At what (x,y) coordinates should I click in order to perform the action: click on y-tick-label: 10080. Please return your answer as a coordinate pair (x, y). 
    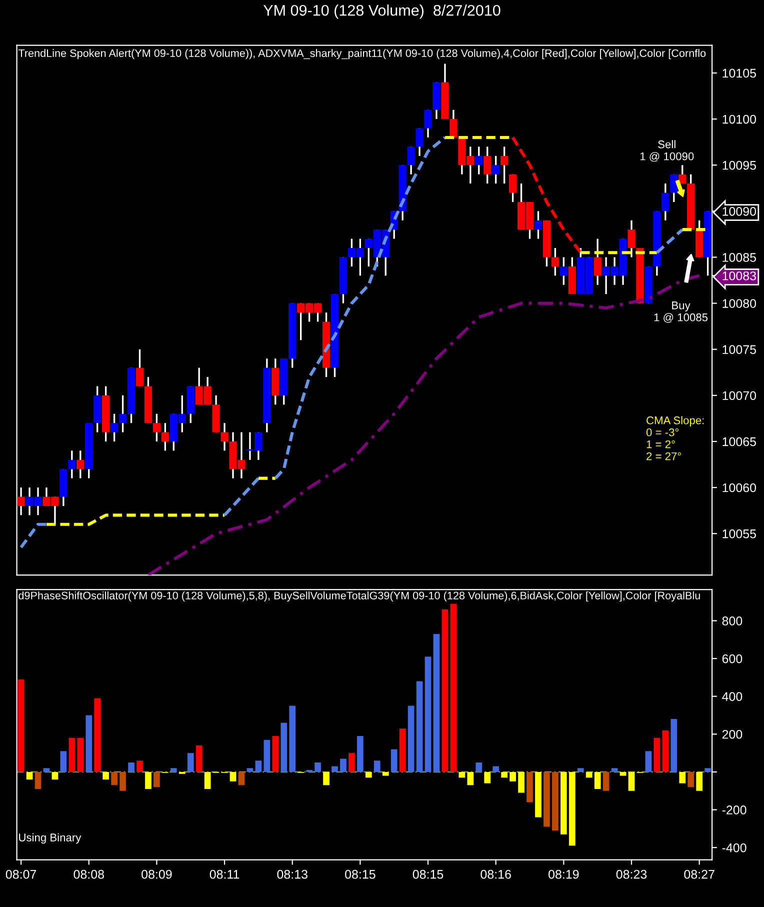
    Looking at the image, I should click on (739, 303).